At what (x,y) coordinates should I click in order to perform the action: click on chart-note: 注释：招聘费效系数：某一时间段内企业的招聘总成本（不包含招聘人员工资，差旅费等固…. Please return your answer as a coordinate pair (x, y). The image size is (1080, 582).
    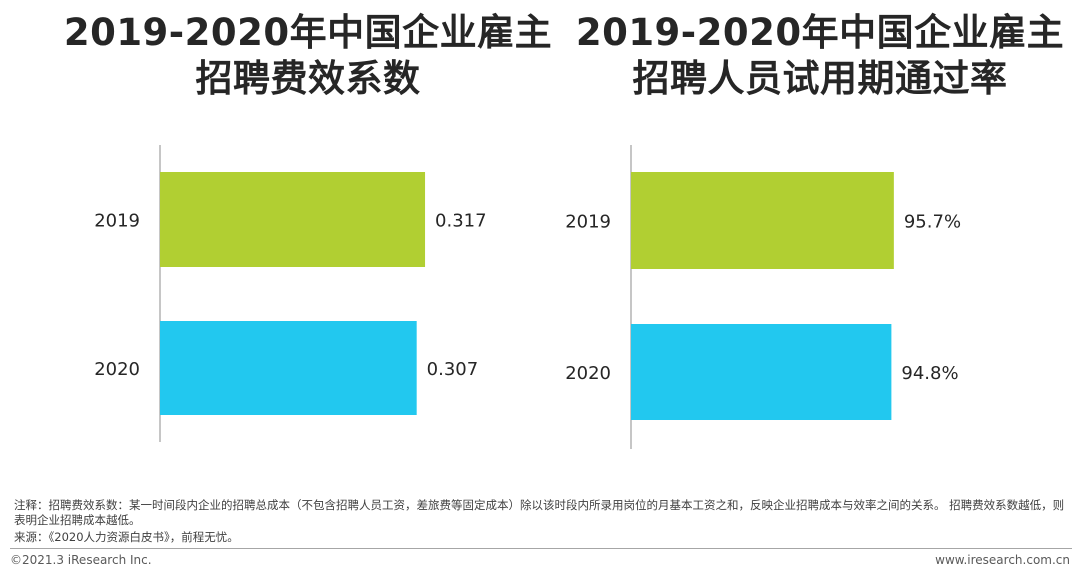
    Looking at the image, I should click on (539, 512).